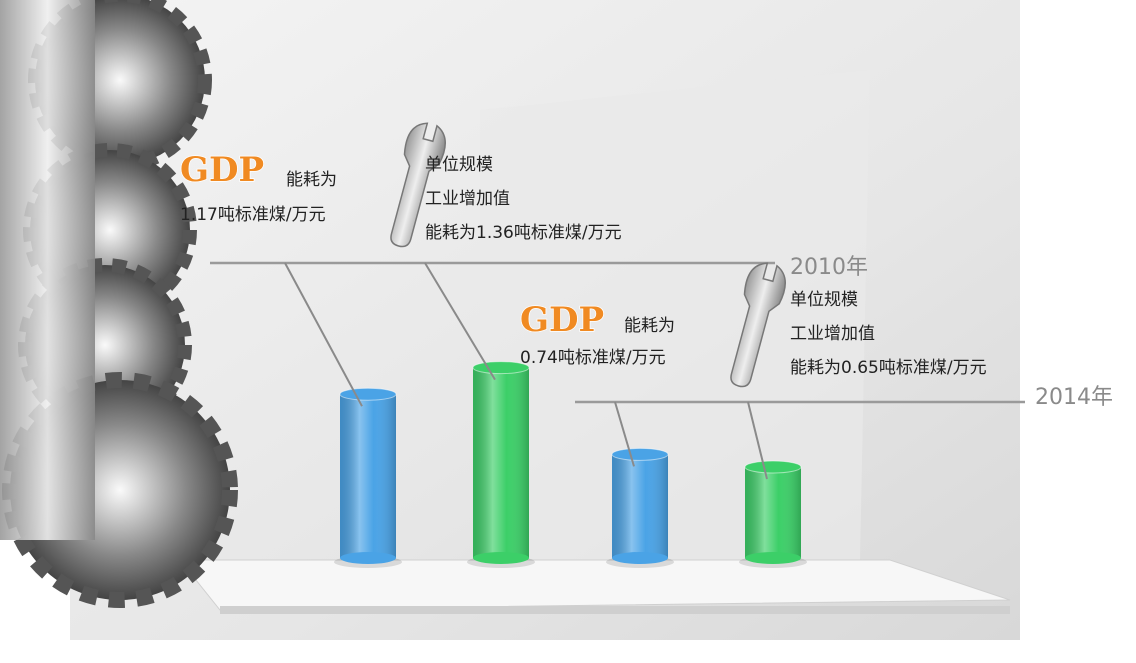 This screenshot has height=663, width=1136. Describe the element at coordinates (523, 233) in the screenshot. I see `value-label: 能耗为1.36吨标准煤/万元` at that location.